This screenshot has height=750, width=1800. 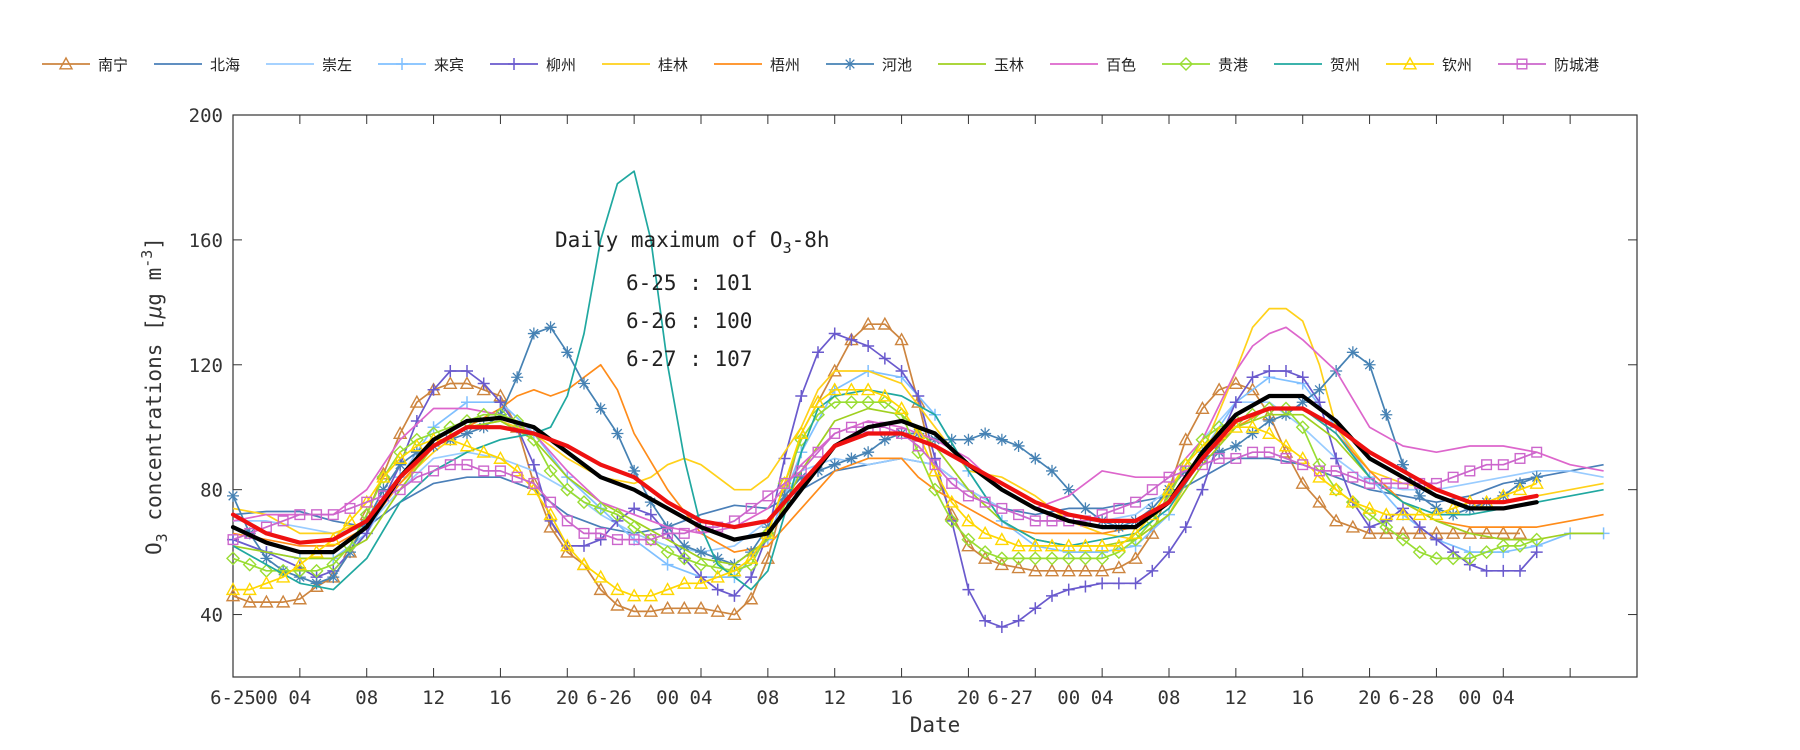 I want to click on legend-label: 柳州, so click(x=561, y=65).